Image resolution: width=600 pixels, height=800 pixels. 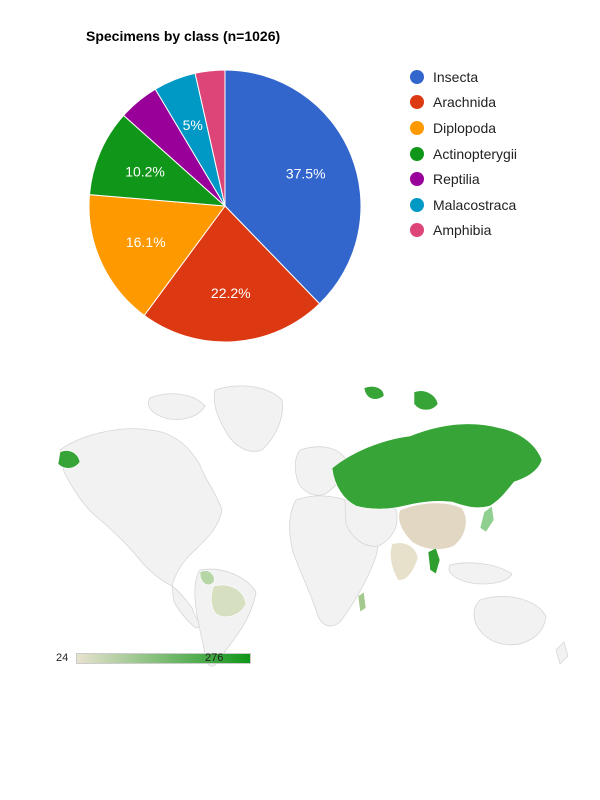 What do you see at coordinates (210, 138) in the screenshot?
I see `pie-slice-amphibia` at bounding box center [210, 138].